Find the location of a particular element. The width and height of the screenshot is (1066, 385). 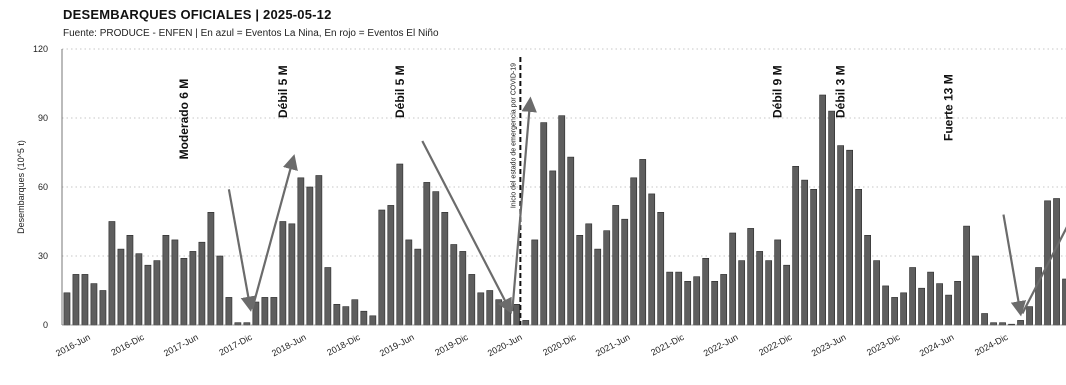

x-tick-label: 2021-Jun is located at coordinates (613, 345).